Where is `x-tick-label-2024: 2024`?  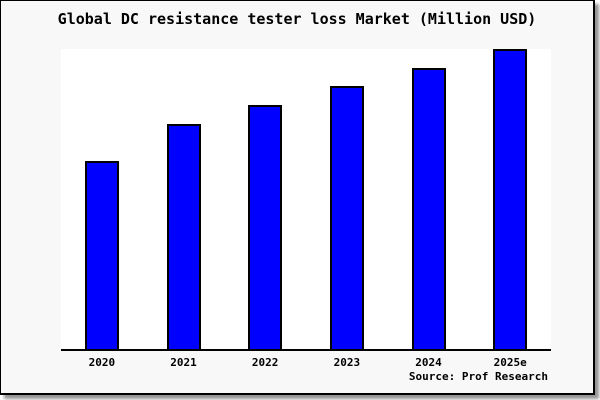
x-tick-label-2024: 2024 is located at coordinates (428, 362).